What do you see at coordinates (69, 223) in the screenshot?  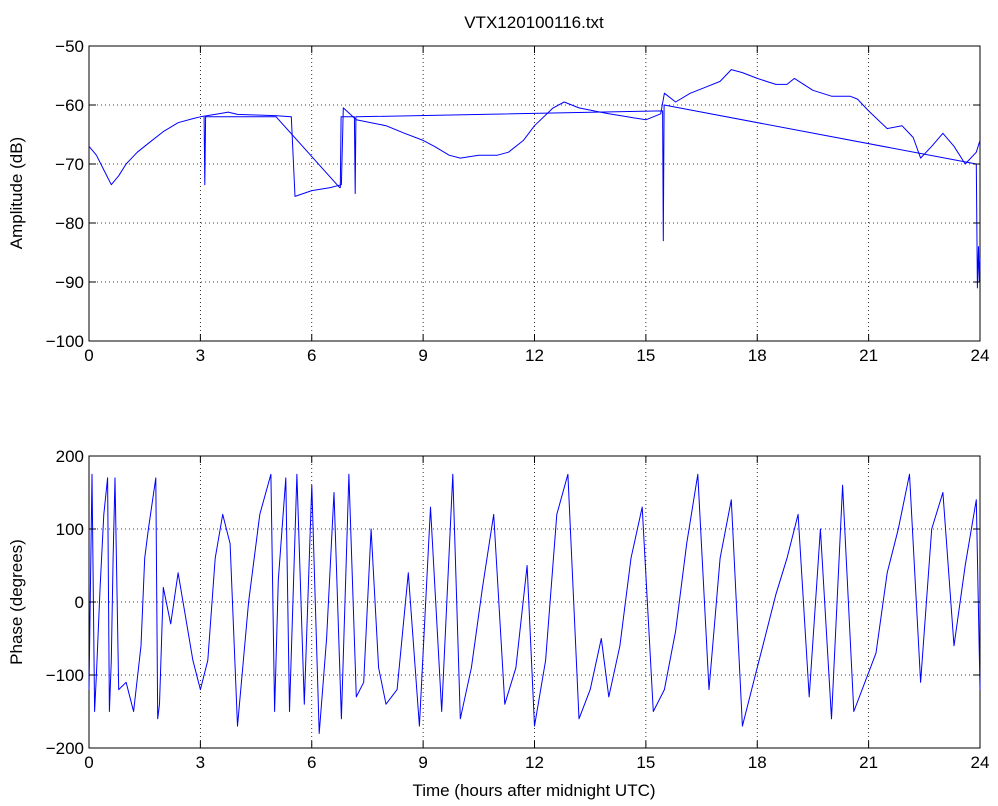 I see `amplitude-y-tick-label: −80` at bounding box center [69, 223].